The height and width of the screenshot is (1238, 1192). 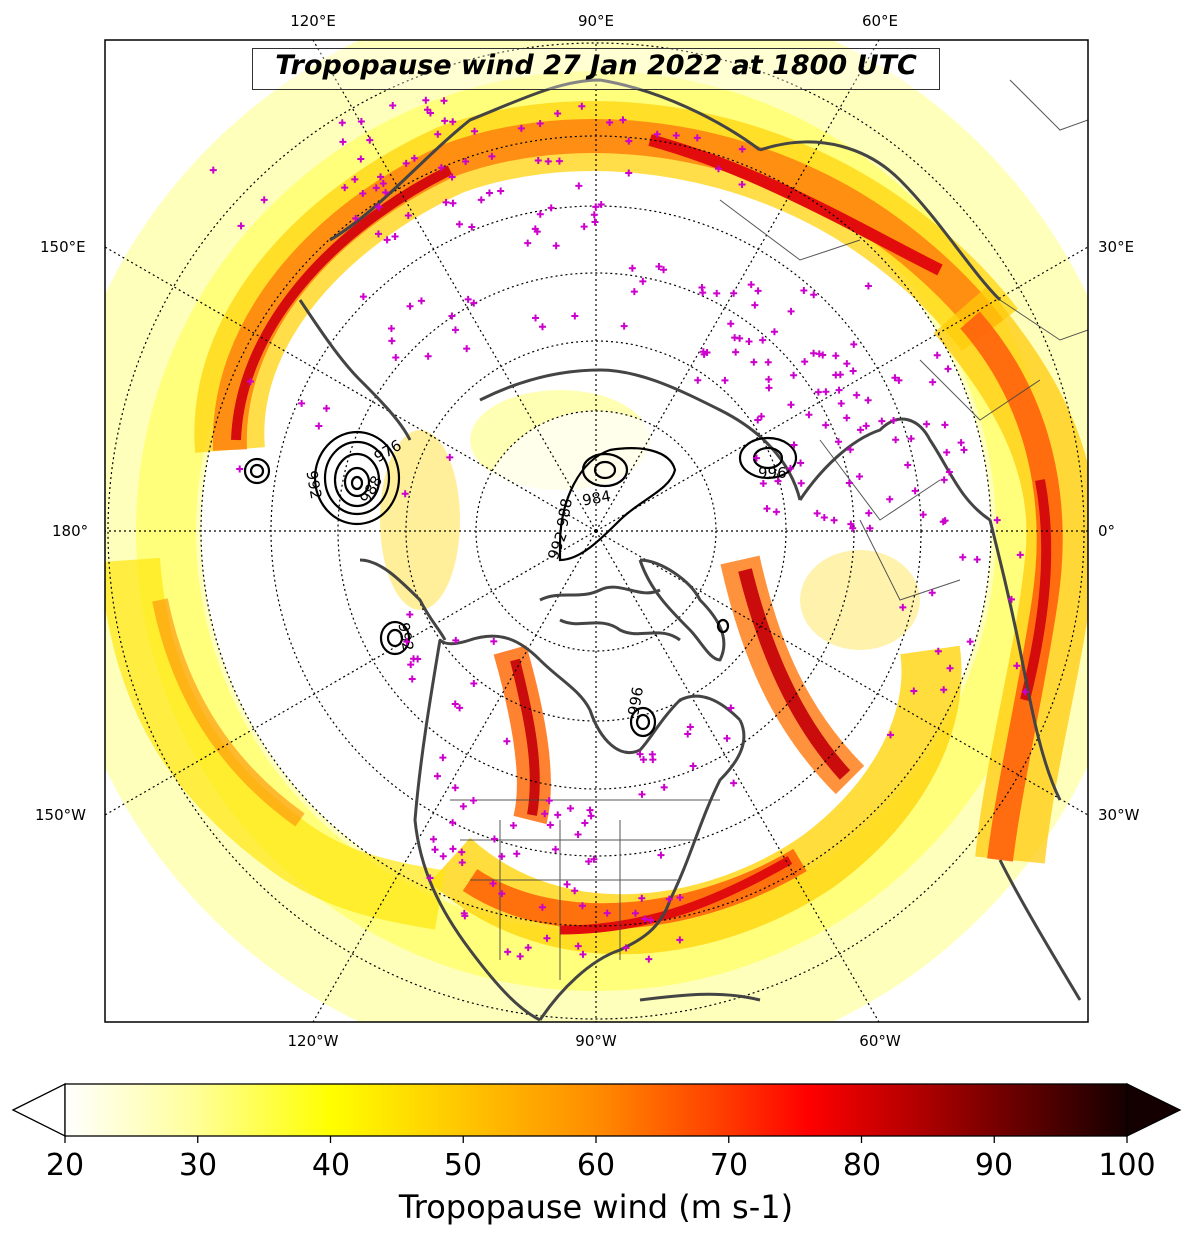 What do you see at coordinates (38, 1110) in the screenshot?
I see `colorbar-min-extension` at bounding box center [38, 1110].